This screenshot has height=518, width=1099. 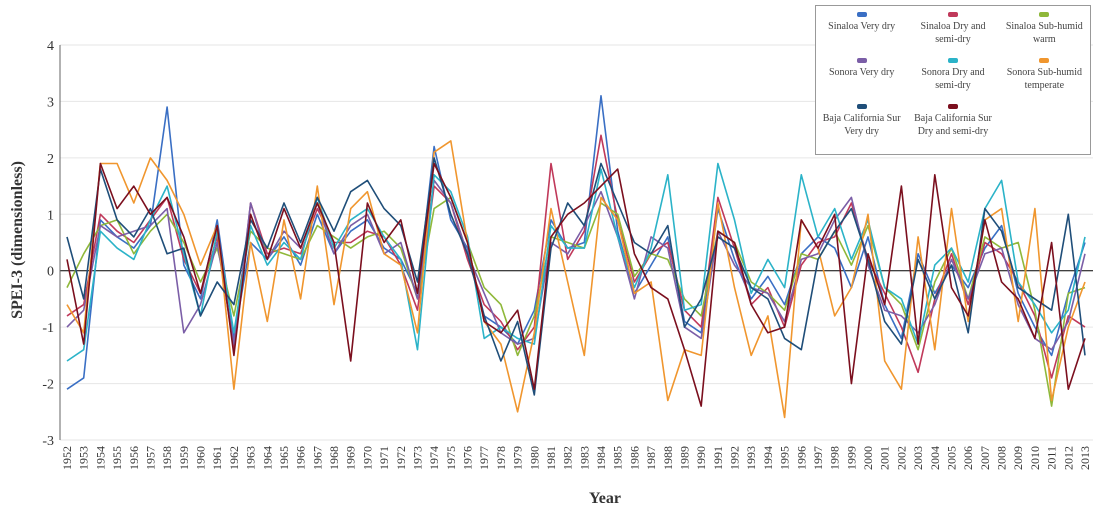 I want to click on x-tick-label: 1988, so click(x=668, y=458).